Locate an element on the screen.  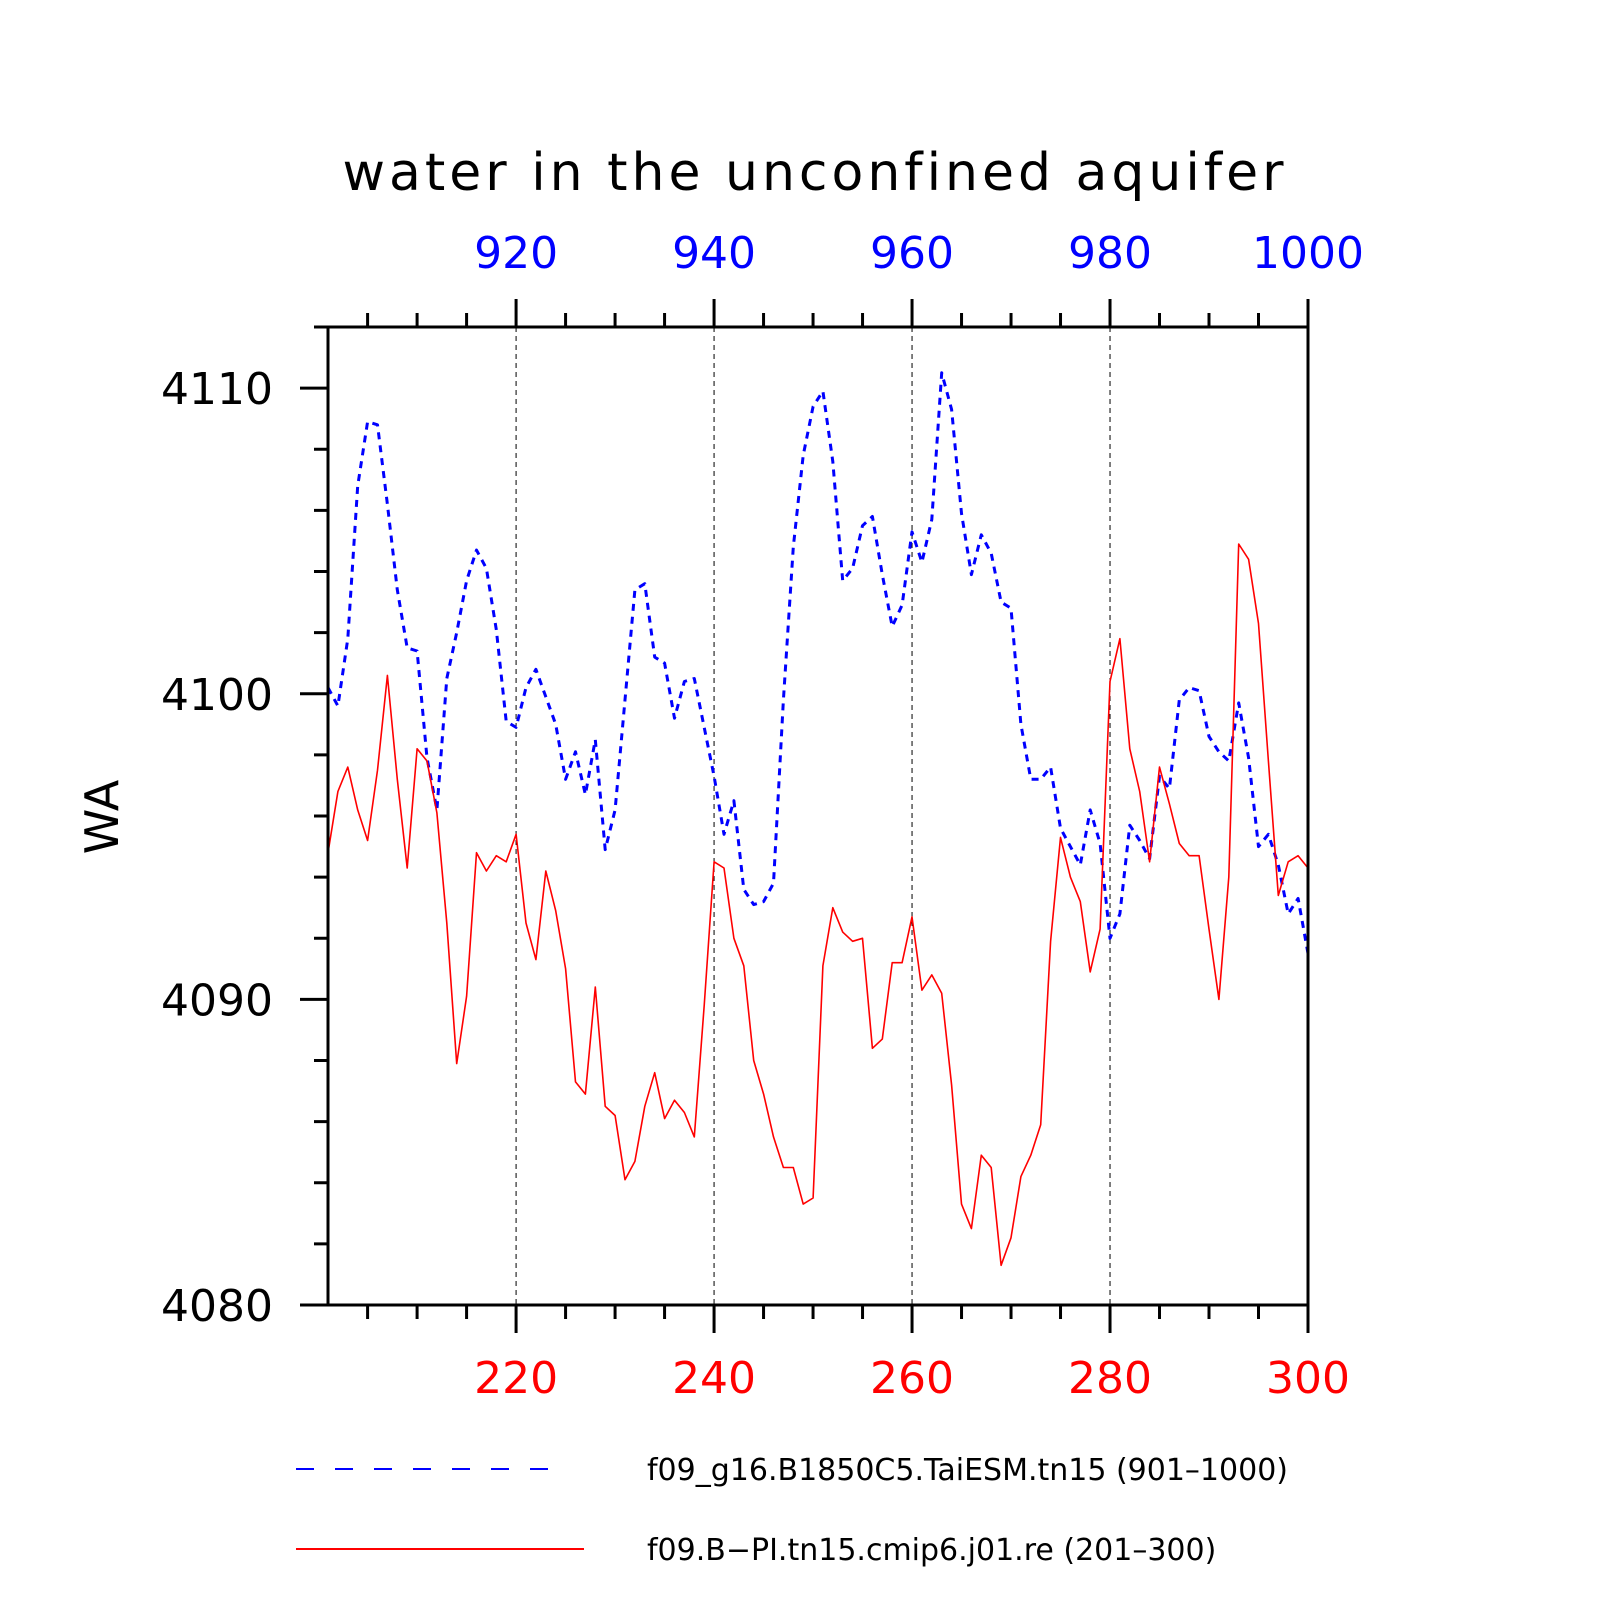
y-tick-label: 4100 is located at coordinates (217, 695).